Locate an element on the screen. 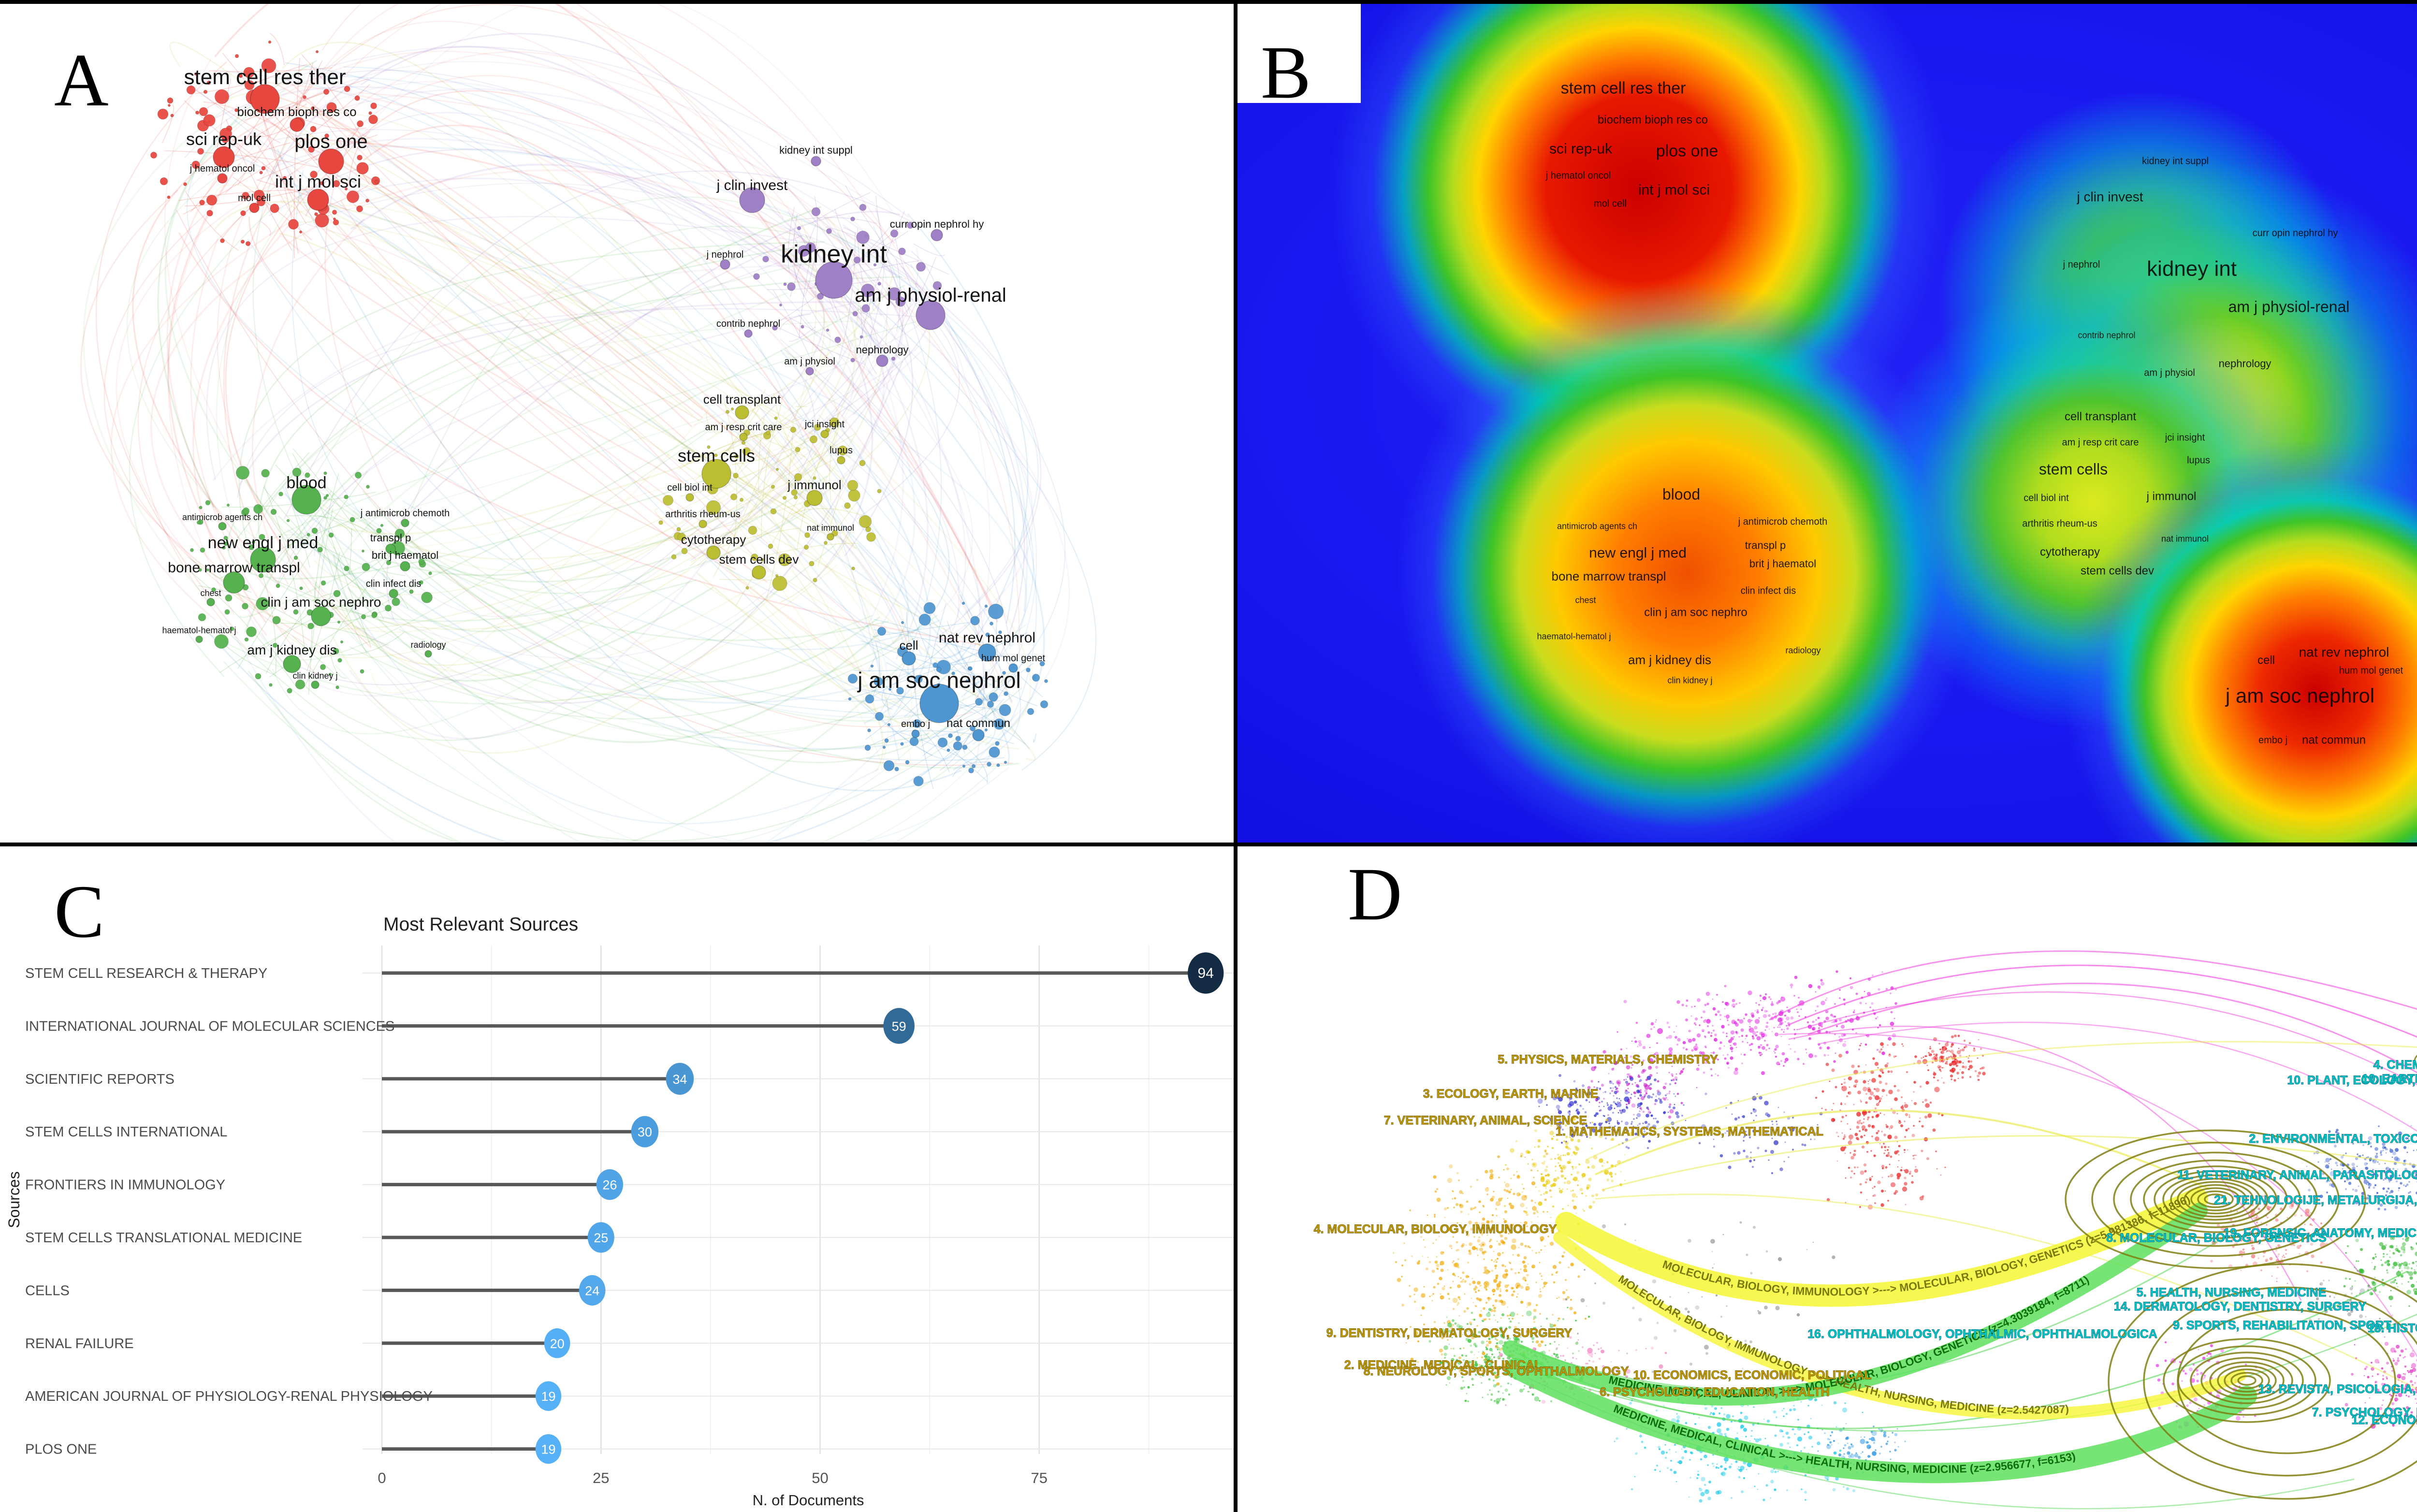 This screenshot has height=1512, width=2417. journal-node-label: int j mol sci is located at coordinates (318, 181).